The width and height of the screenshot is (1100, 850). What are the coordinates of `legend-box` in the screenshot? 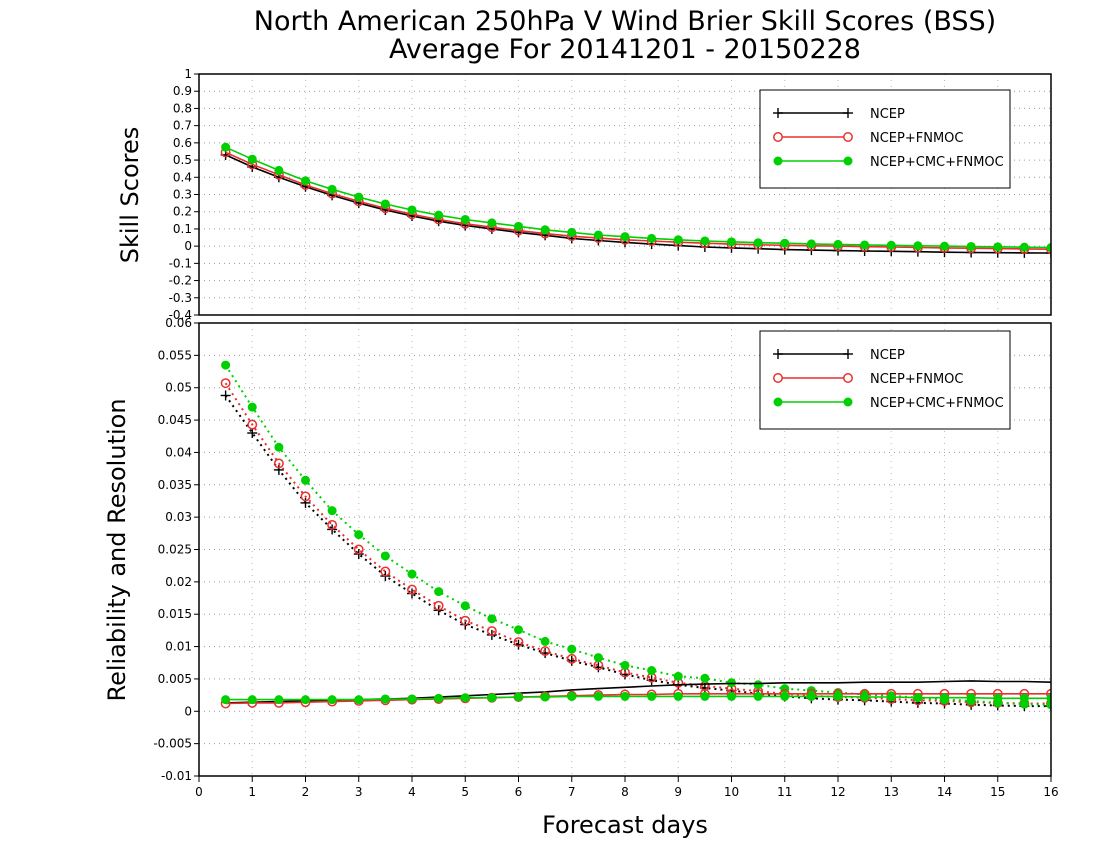 It's located at (885, 380).